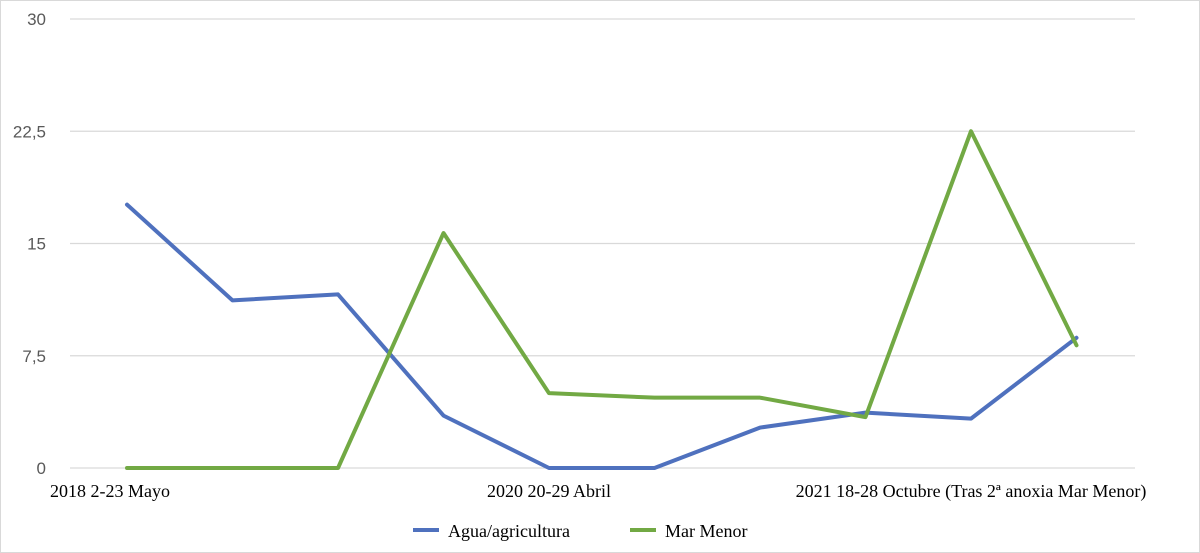 The image size is (1200, 553). What do you see at coordinates (509, 531) in the screenshot?
I see `legend-label: Agua/agricultura` at bounding box center [509, 531].